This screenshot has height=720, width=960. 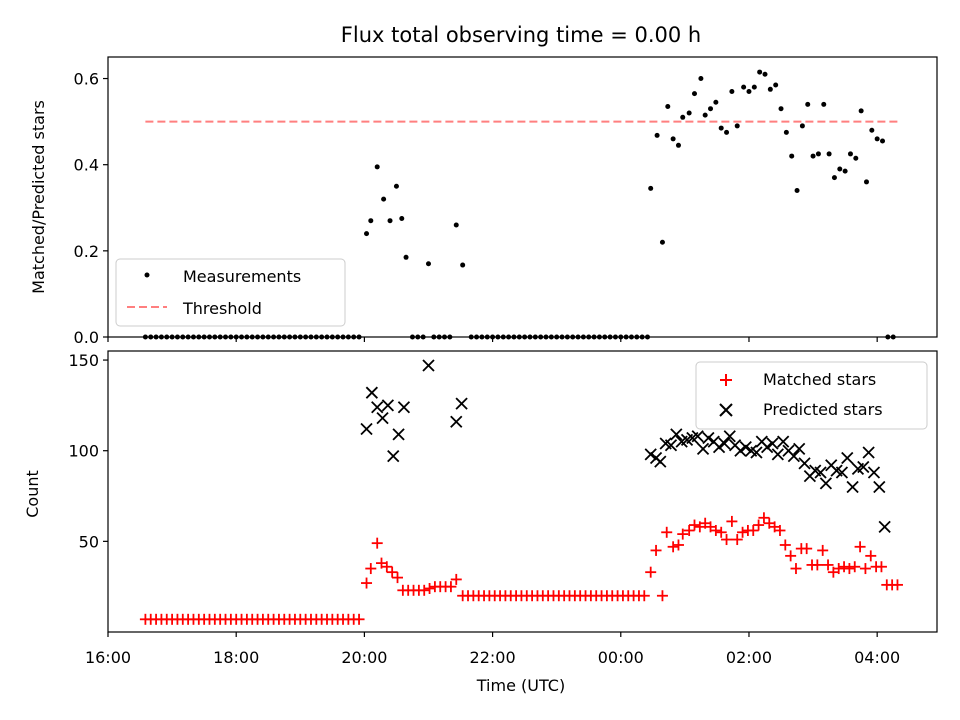 I want to click on legend-label-predicted: Predicted stars, so click(x=823, y=409).